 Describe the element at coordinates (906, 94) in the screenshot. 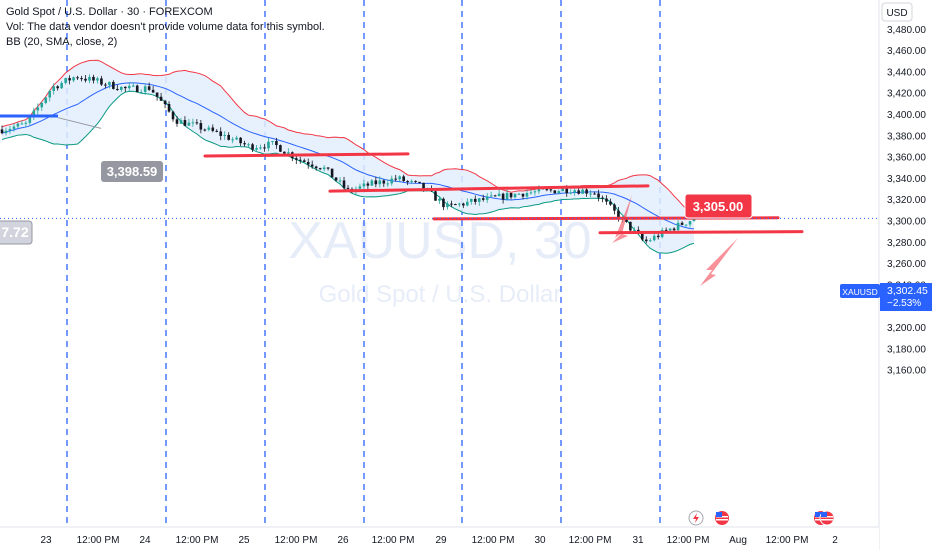

I see `y-tick-label: 3,420.00` at that location.